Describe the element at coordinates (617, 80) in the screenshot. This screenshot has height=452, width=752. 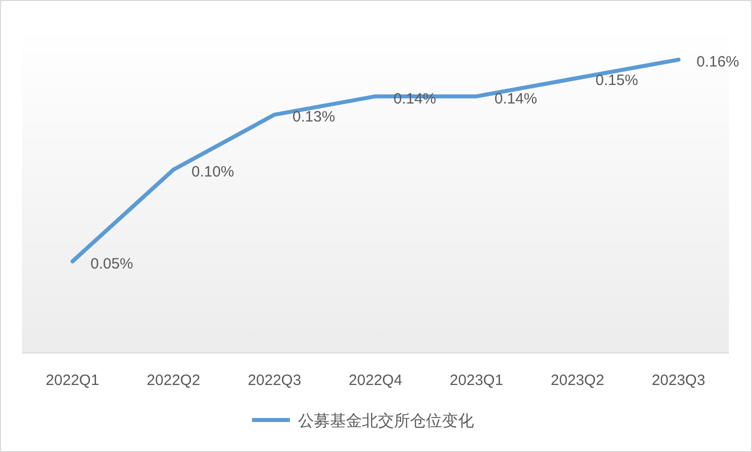
I see `data-label: 0.15%` at that location.